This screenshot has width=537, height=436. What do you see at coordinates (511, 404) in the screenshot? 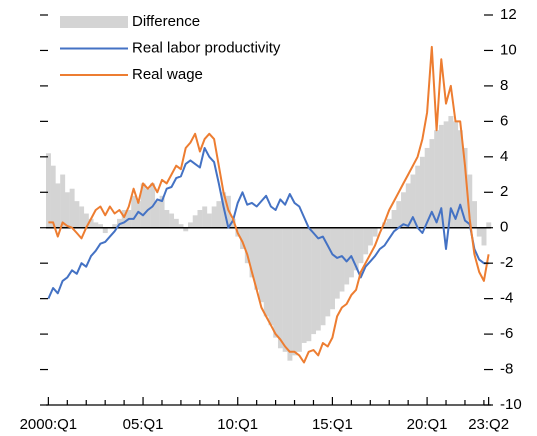
I see `y-tick-label: -10` at bounding box center [511, 404].